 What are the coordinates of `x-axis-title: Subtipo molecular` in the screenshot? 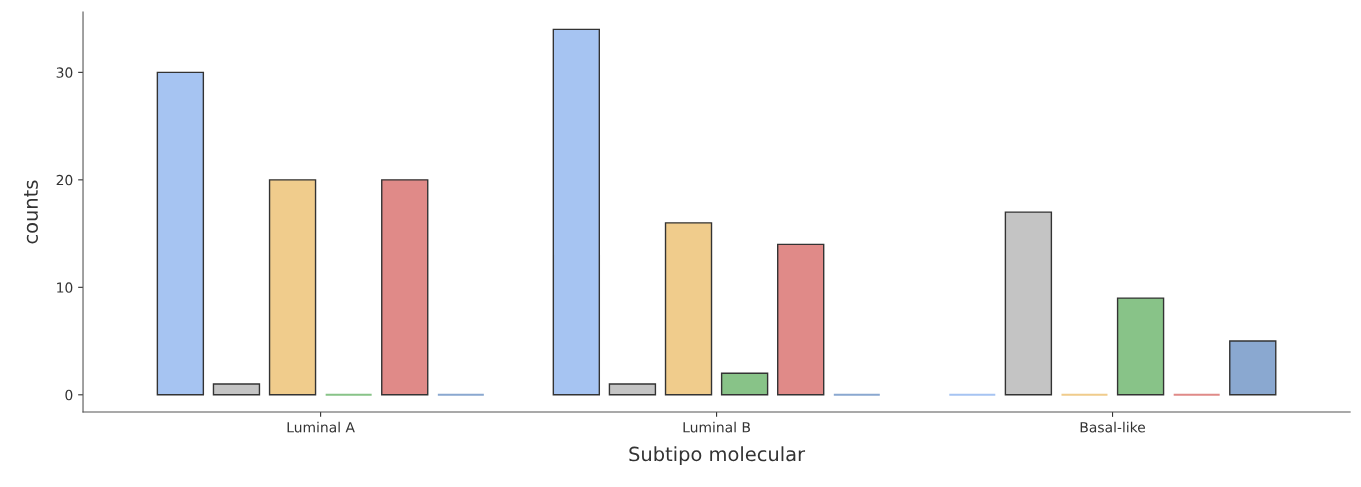 It's located at (717, 456).